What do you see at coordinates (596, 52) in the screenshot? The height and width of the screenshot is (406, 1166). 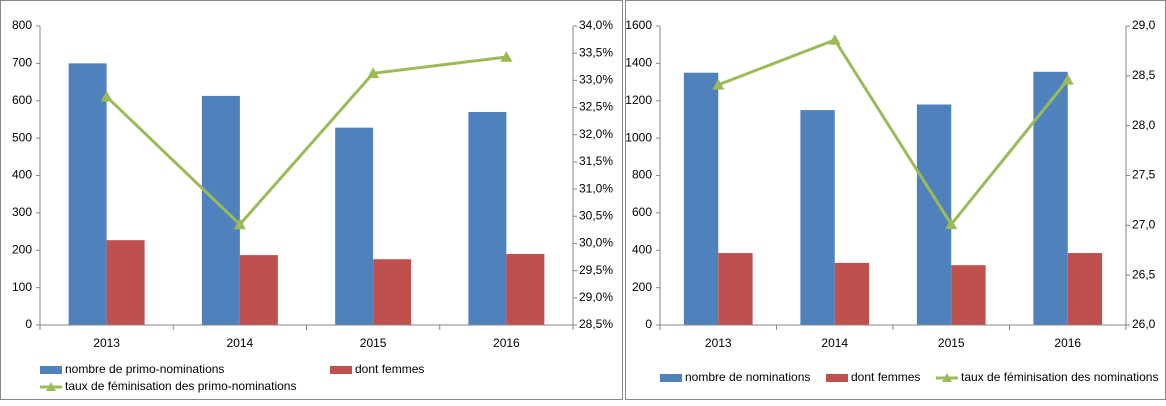 I see `y2-tick-label: 33,5%` at bounding box center [596, 52].